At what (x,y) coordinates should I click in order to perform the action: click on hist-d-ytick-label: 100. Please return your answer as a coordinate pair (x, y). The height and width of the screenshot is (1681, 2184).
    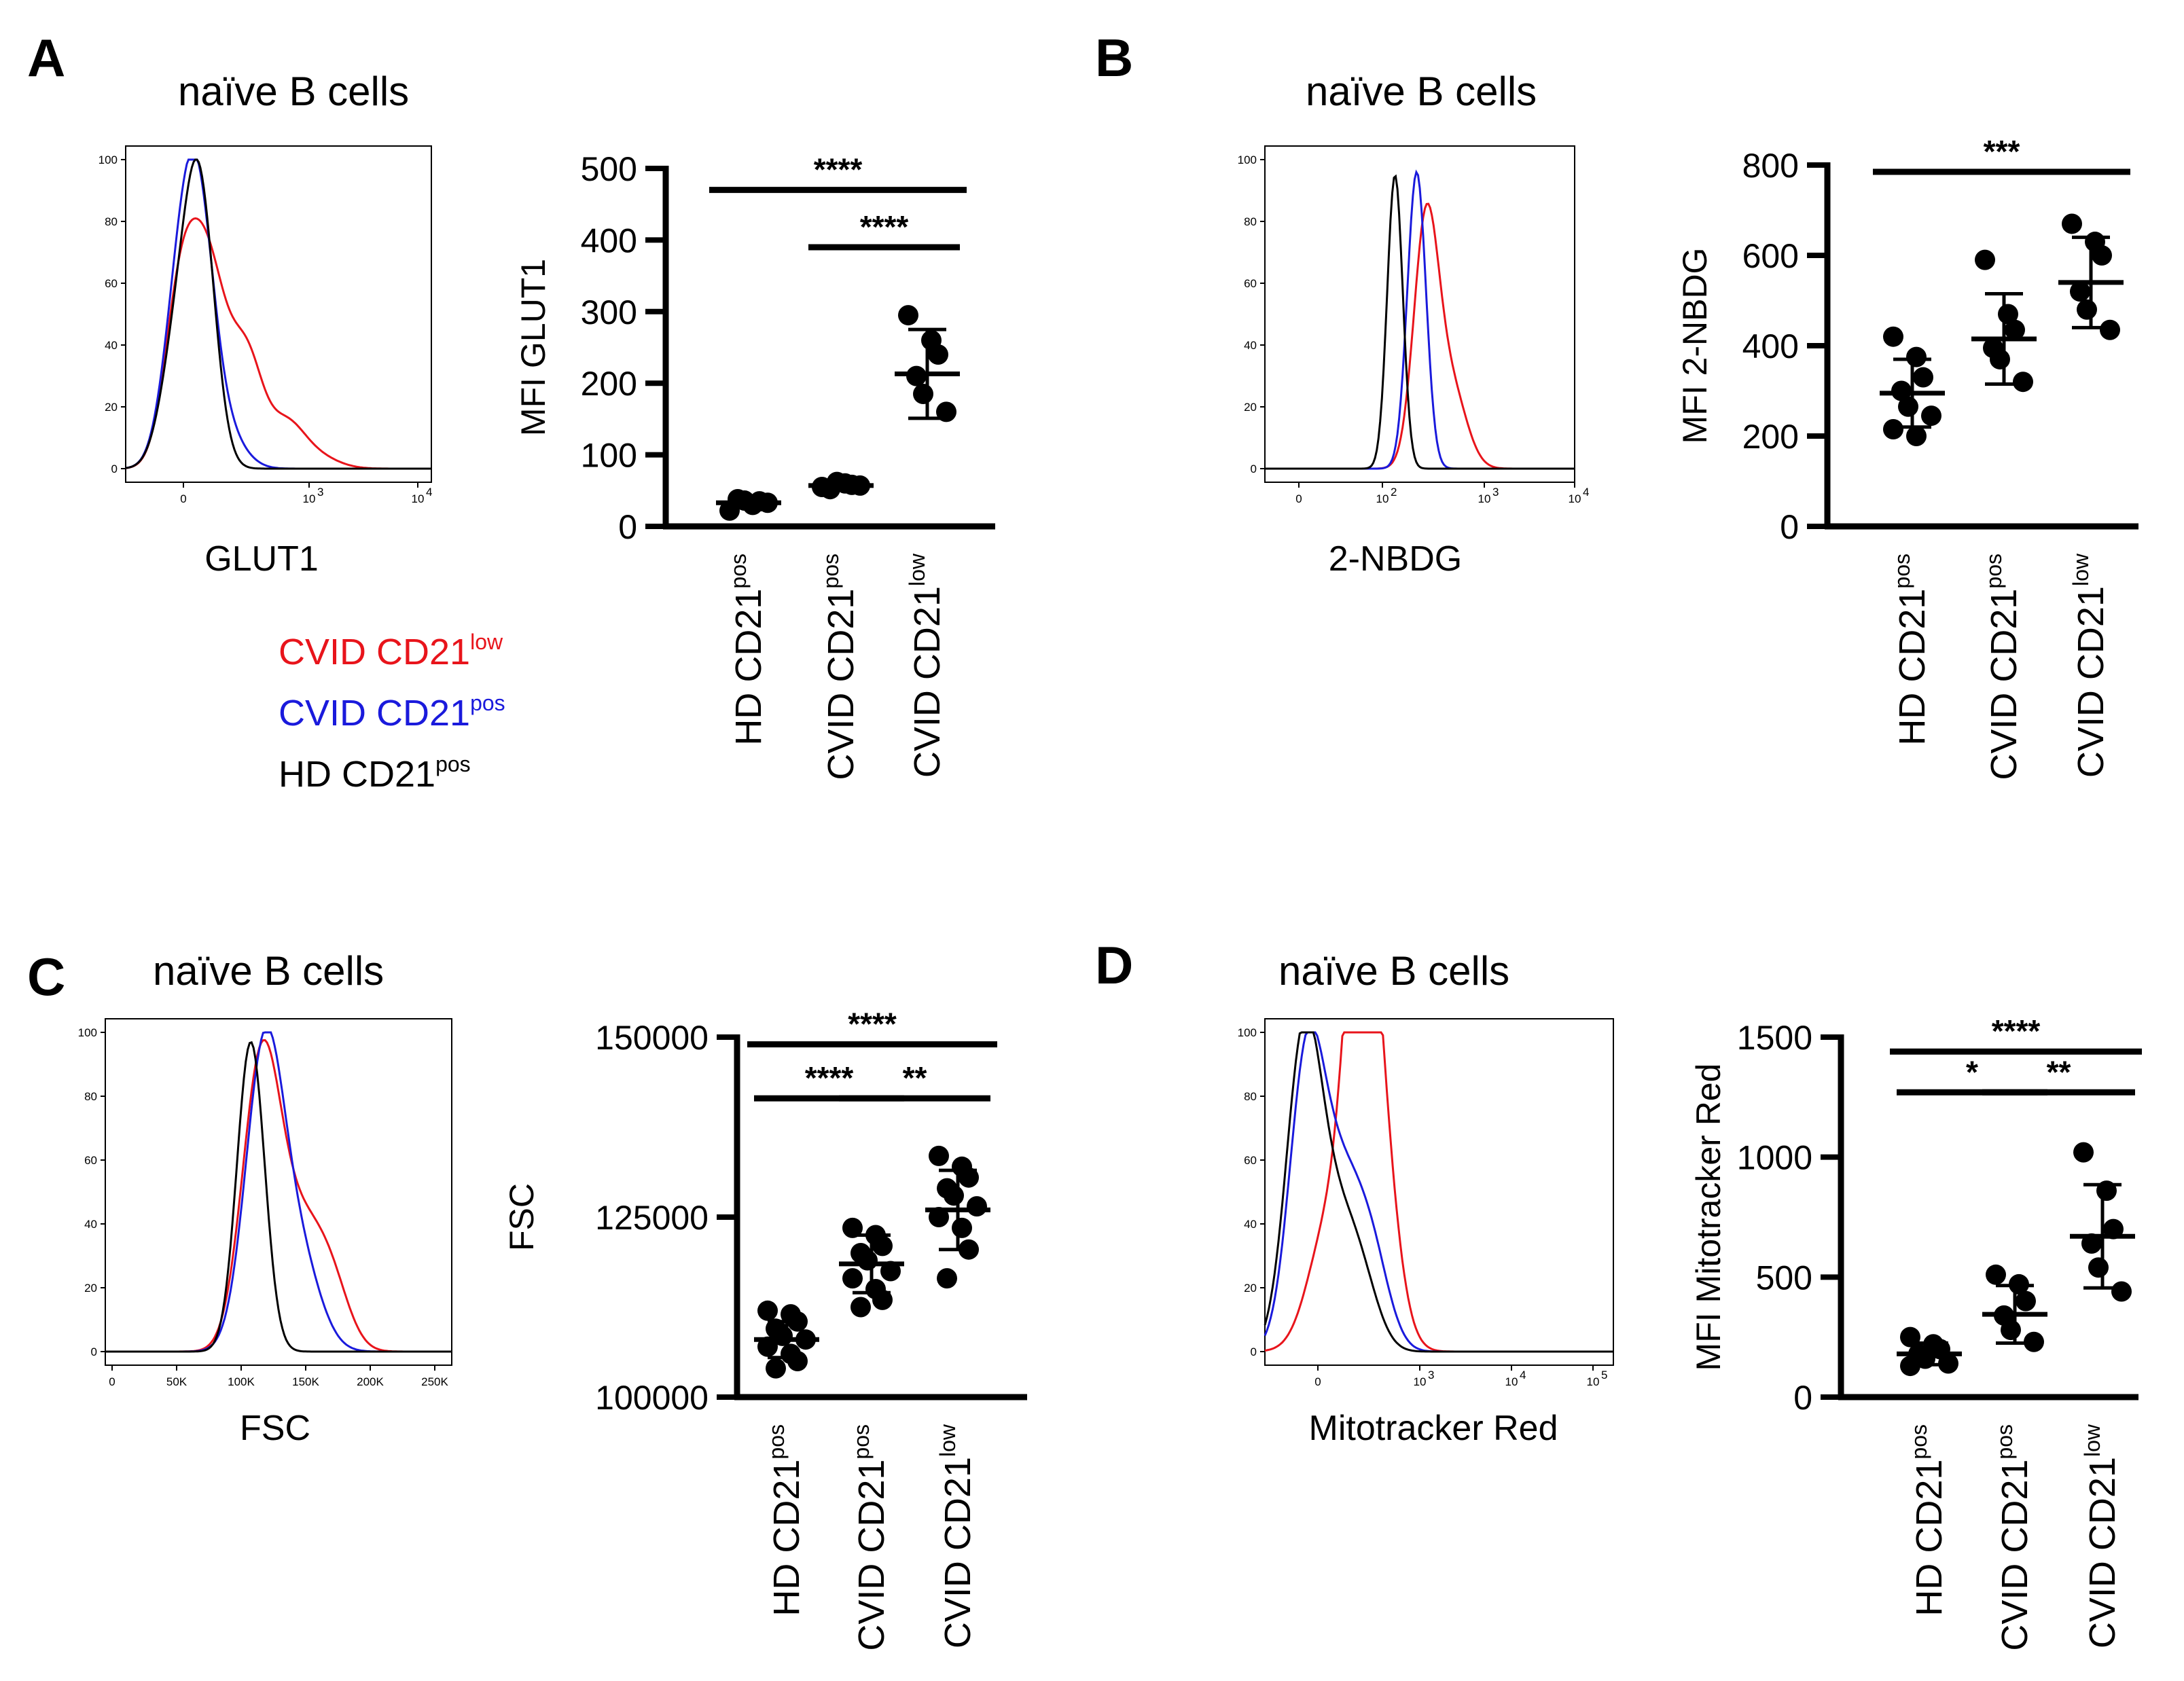
    Looking at the image, I should click on (1247, 1032).